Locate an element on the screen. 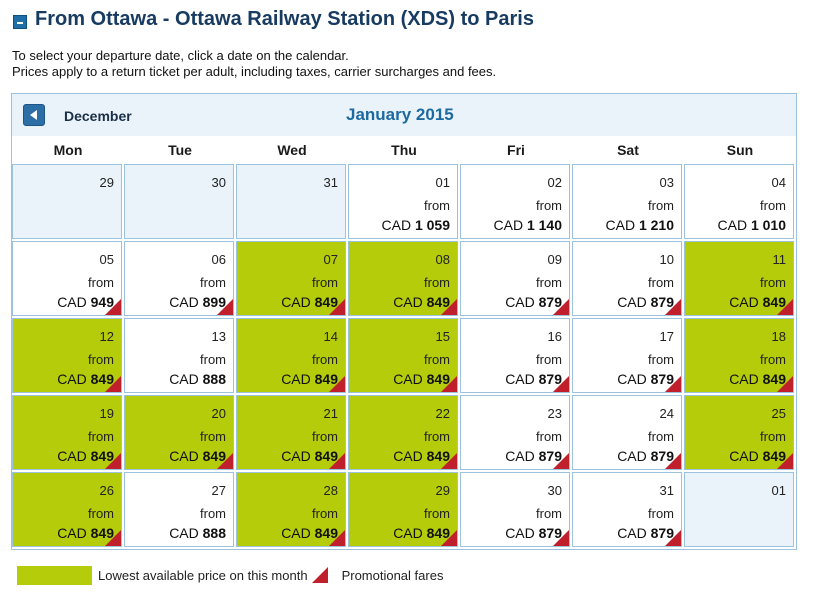 The image size is (818, 599). day-number: 14 is located at coordinates (330, 336).